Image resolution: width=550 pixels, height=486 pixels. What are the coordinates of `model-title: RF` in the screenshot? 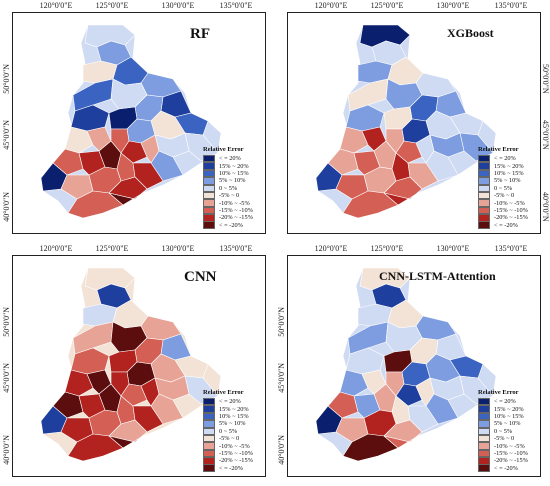 It's located at (200, 34).